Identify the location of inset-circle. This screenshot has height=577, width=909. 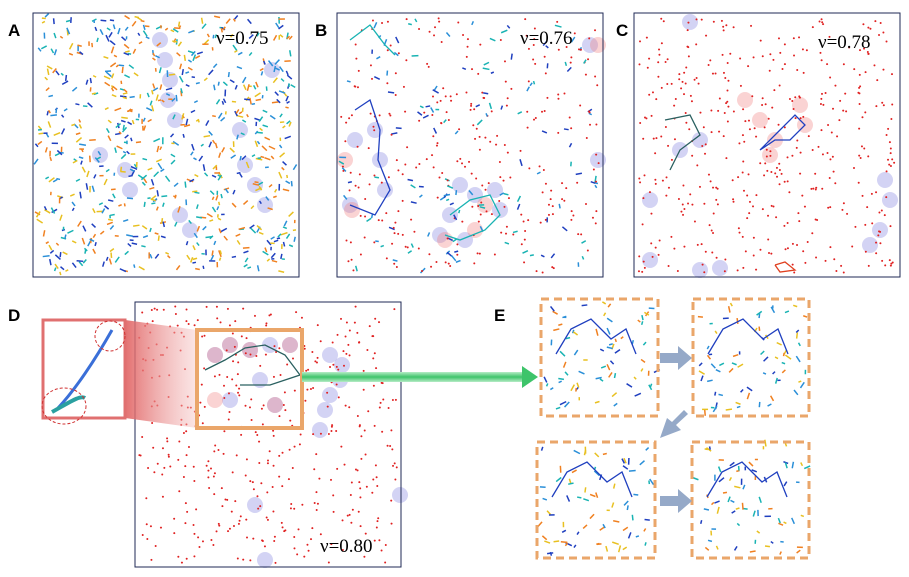
(110, 336).